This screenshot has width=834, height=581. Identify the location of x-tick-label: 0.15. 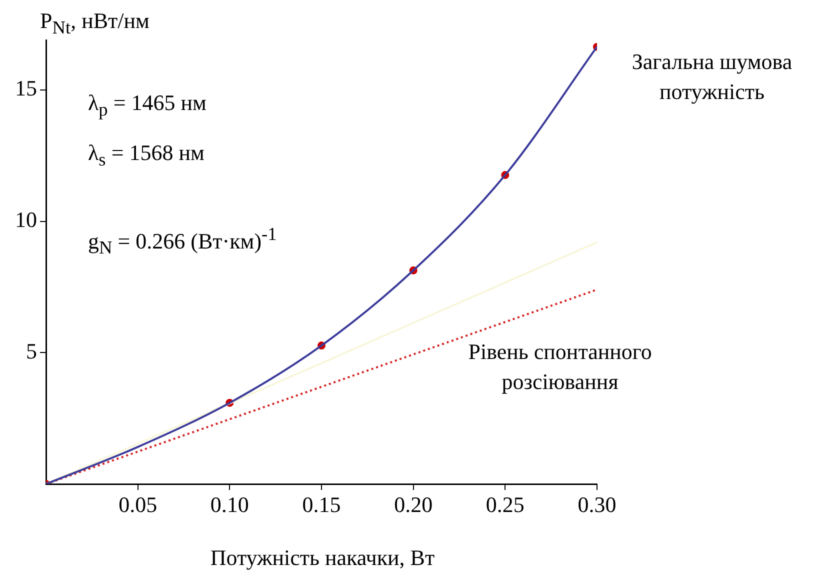
(321, 504).